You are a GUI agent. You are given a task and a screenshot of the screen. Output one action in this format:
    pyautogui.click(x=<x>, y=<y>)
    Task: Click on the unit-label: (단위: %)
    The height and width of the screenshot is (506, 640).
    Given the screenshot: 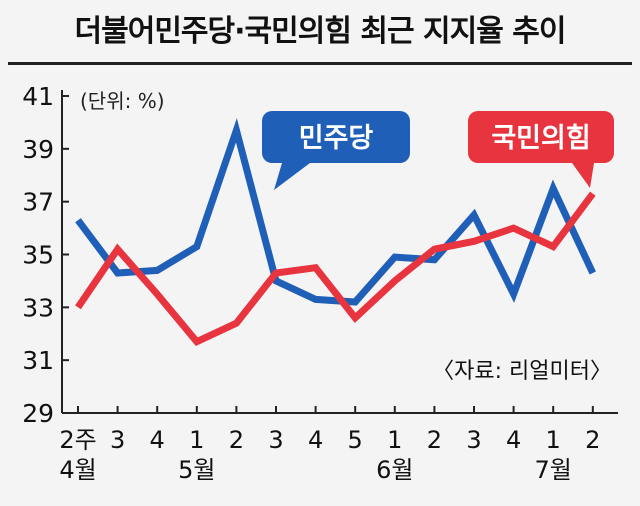 What is the action you would take?
    pyautogui.click(x=122, y=101)
    